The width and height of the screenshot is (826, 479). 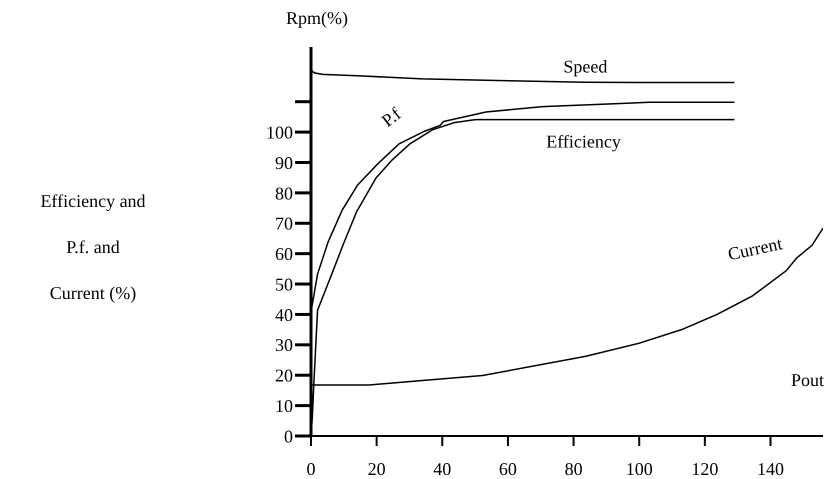 I want to click on series-label: Speed, so click(x=585, y=66).